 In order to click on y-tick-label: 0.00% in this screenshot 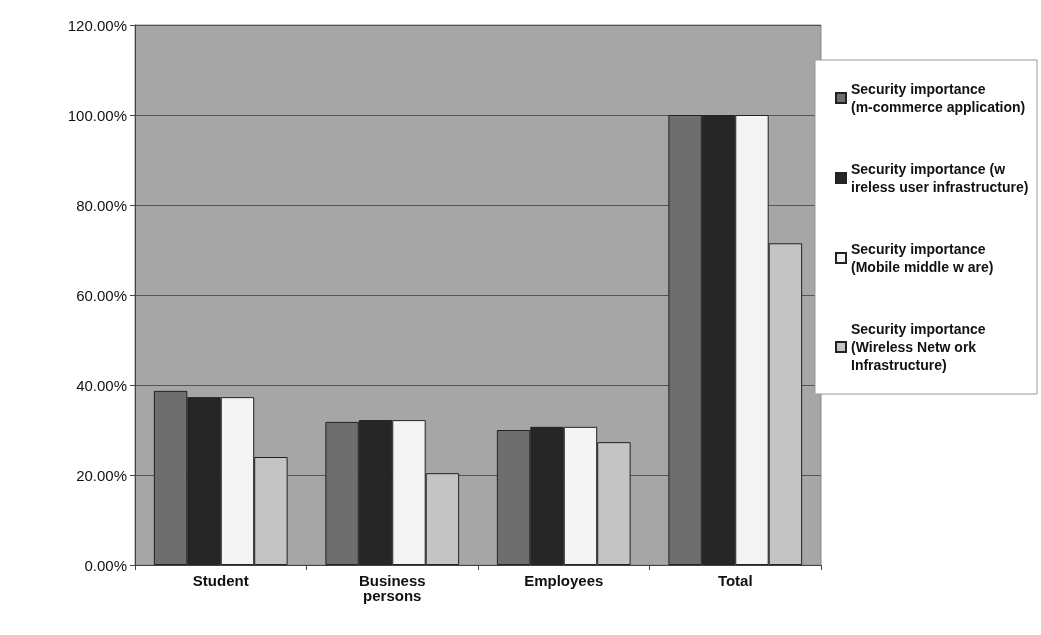, I will do `click(105, 565)`.